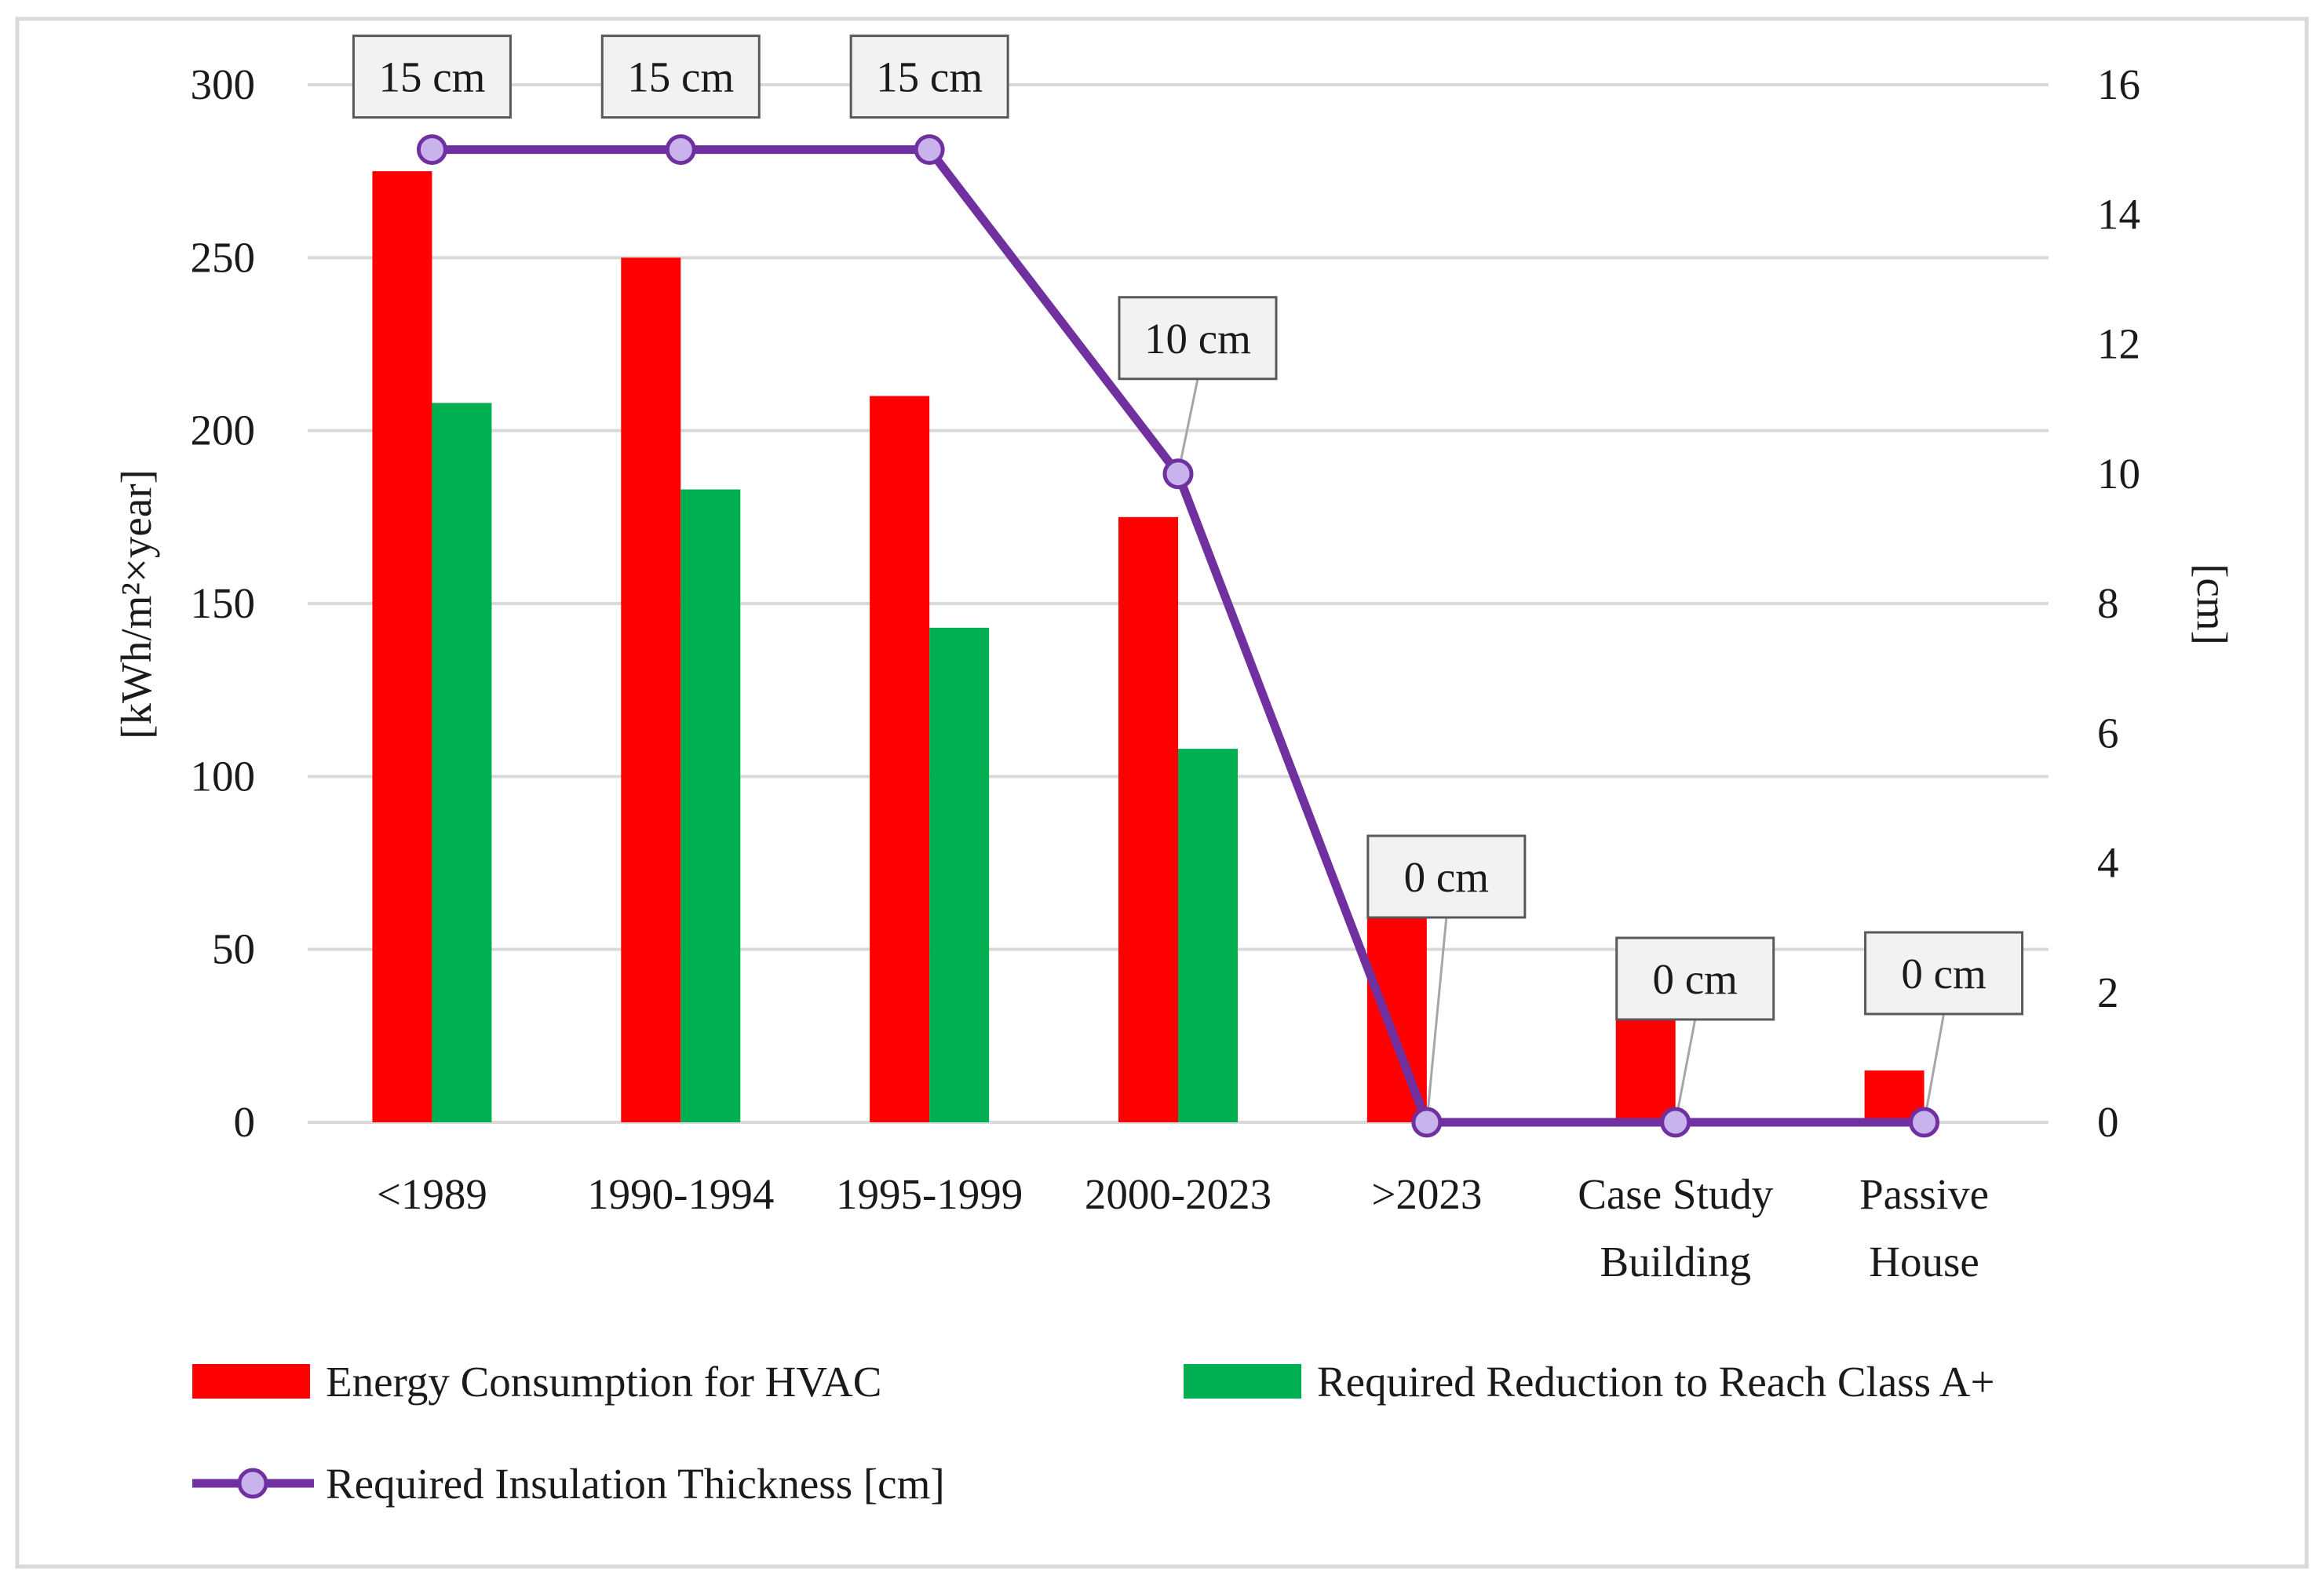  I want to click on category-label: >2023, so click(1427, 1194).